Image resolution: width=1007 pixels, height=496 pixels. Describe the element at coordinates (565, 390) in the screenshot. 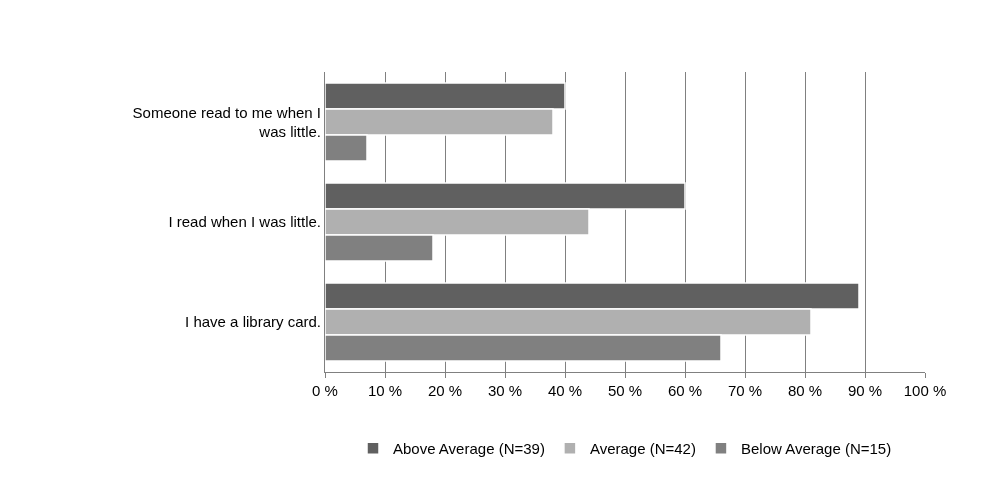

I see `x-tick-label: 40 %` at that location.